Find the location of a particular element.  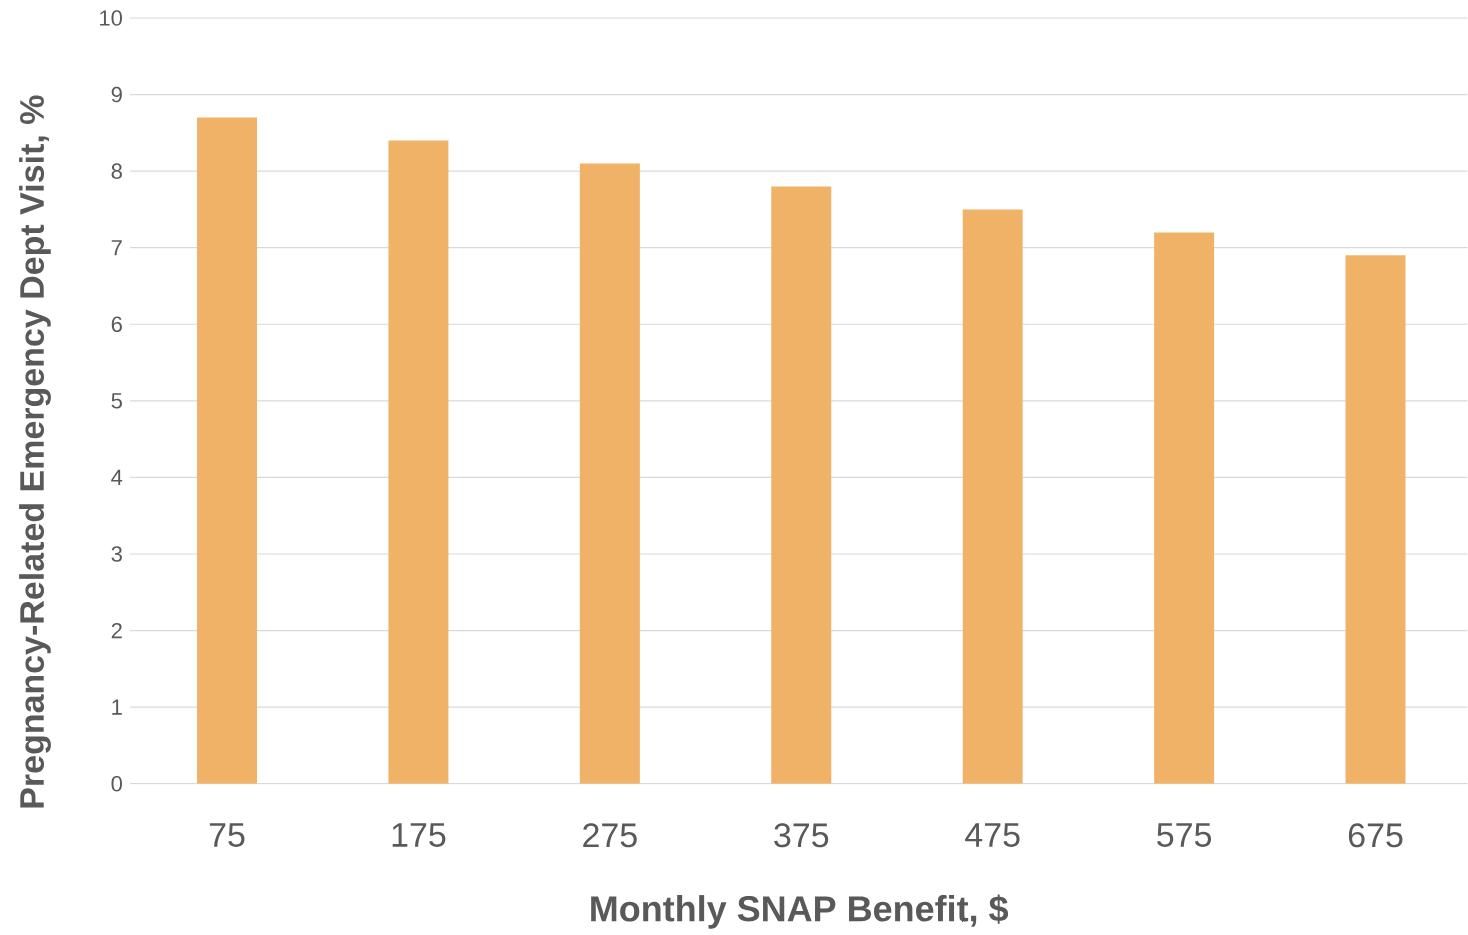

y-tick-label: 2 is located at coordinates (116, 630).